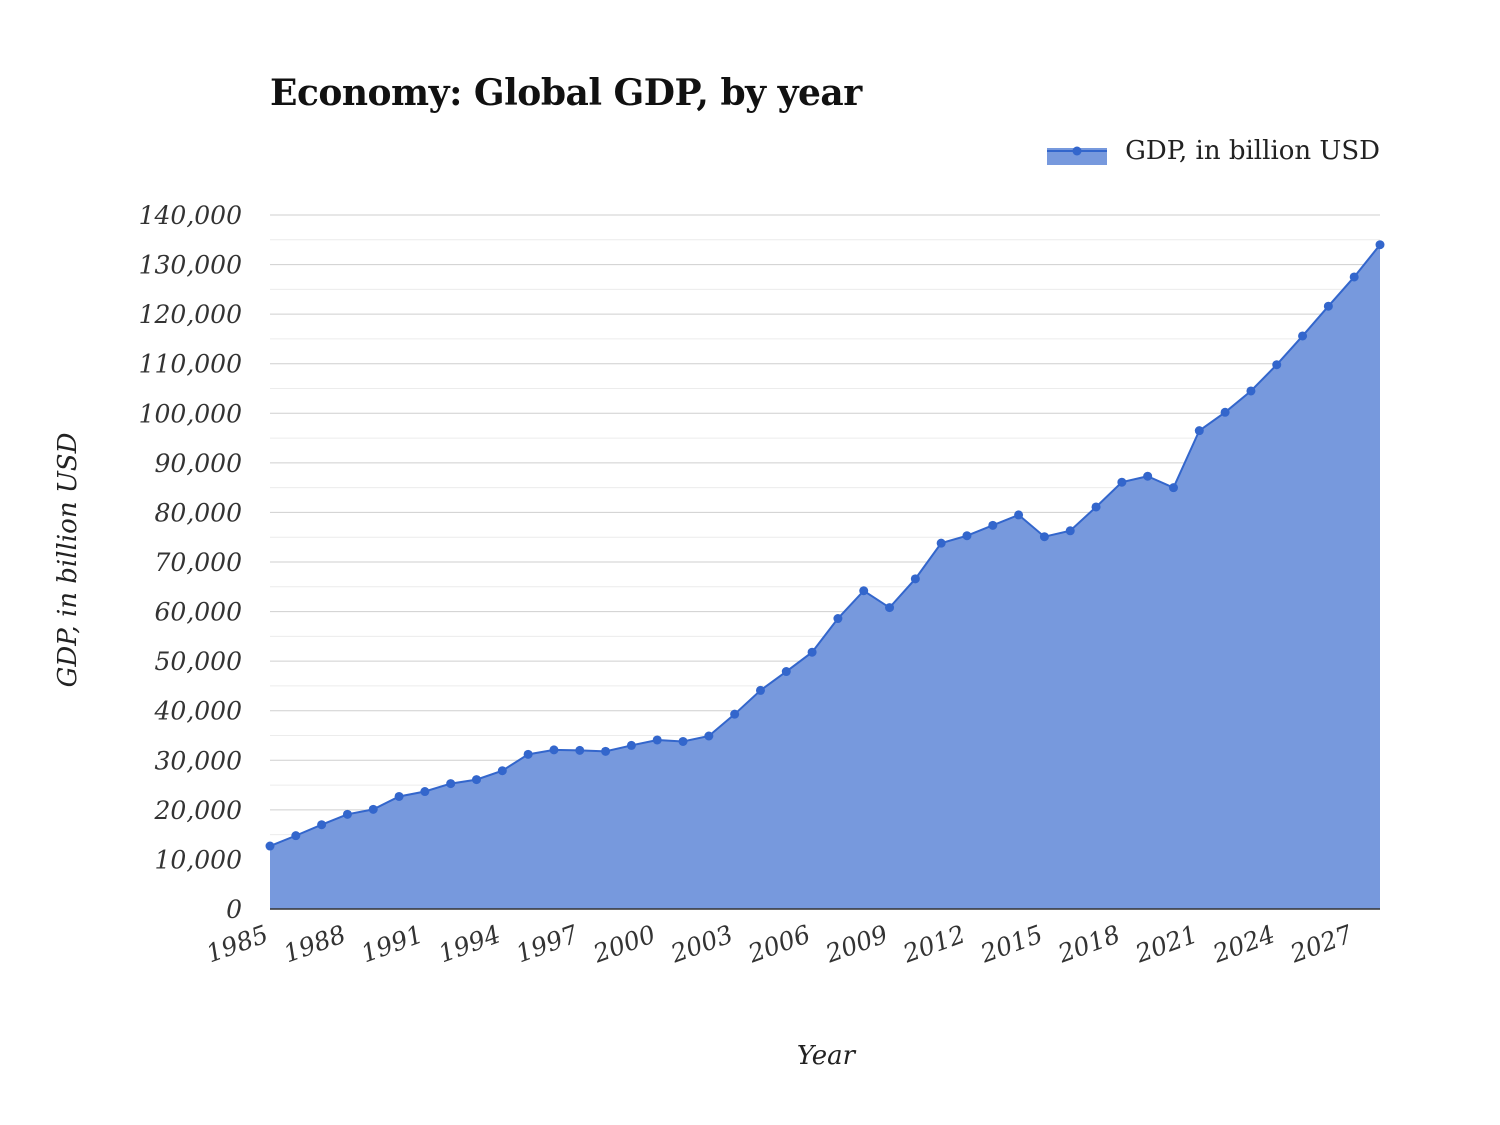 Image resolution: width=1500 pixels, height=1125 pixels. Describe the element at coordinates (190, 413) in the screenshot. I see `y-tick-label: 100,000` at that location.